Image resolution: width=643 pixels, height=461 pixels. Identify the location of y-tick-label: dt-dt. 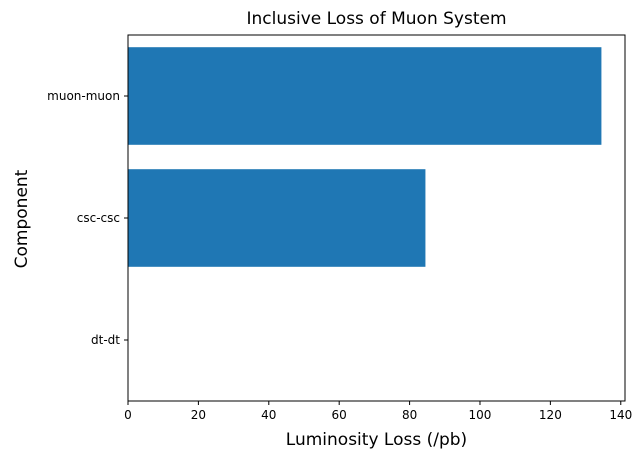
(105, 340).